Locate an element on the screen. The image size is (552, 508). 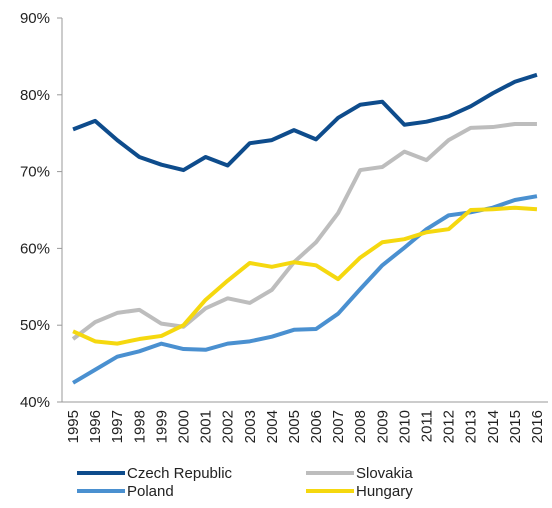
x-tick-label: 2002 is located at coordinates (228, 426).